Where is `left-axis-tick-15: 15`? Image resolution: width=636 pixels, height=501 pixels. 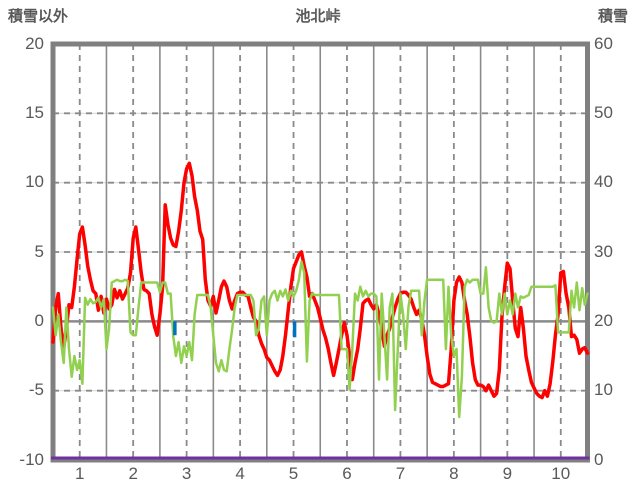
left-axis-tick-15: 15 is located at coordinates (34, 112).